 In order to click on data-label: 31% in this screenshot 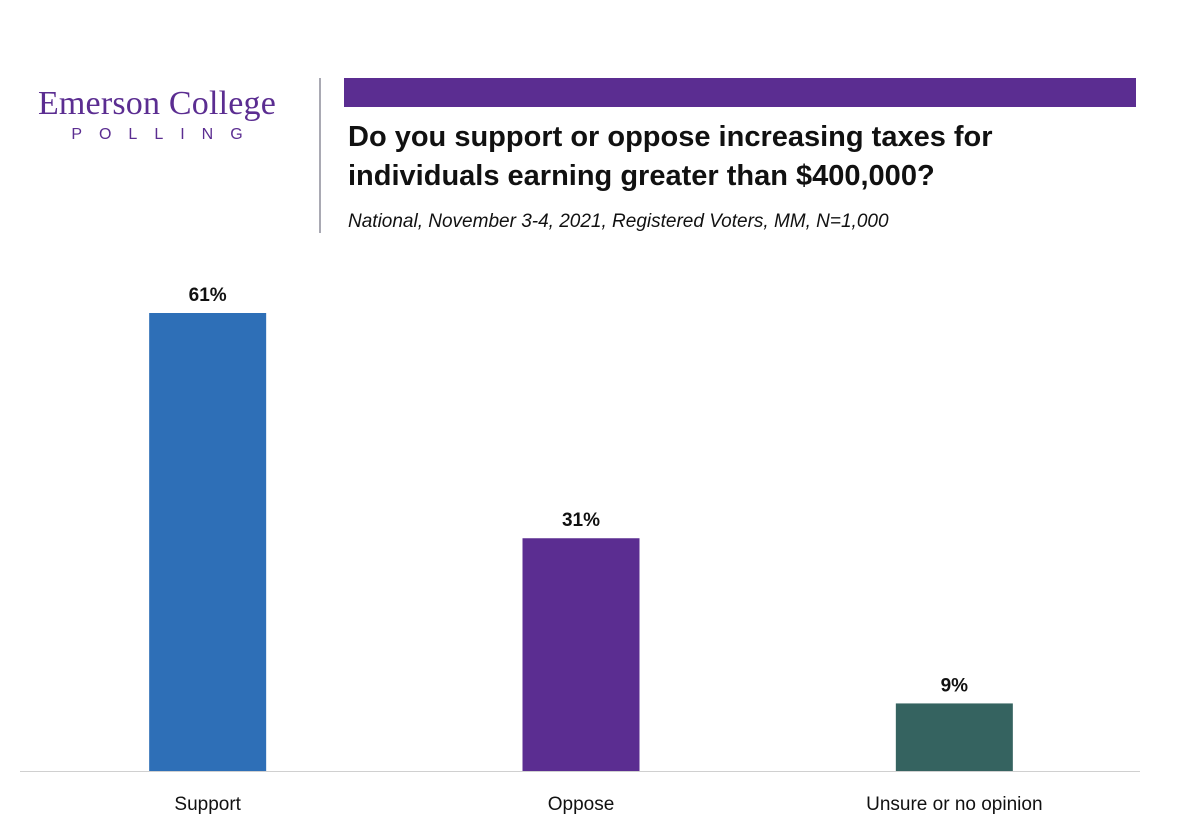, I will do `click(581, 520)`.